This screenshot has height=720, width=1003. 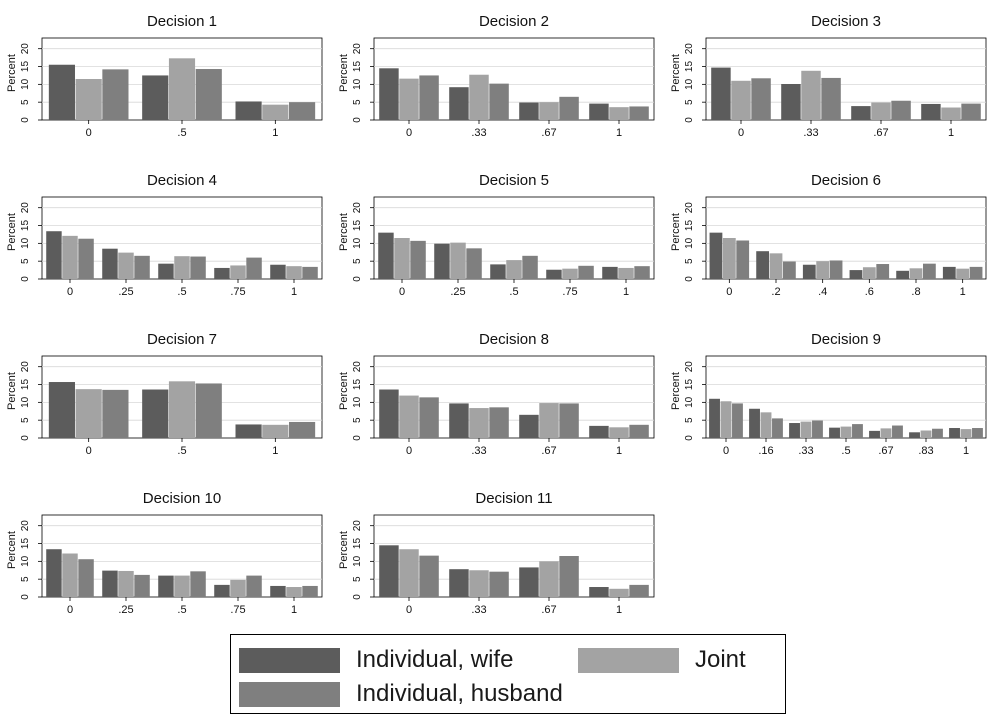 What do you see at coordinates (357, 49) in the screenshot?
I see `panel-2-ytick-label: 20` at bounding box center [357, 49].